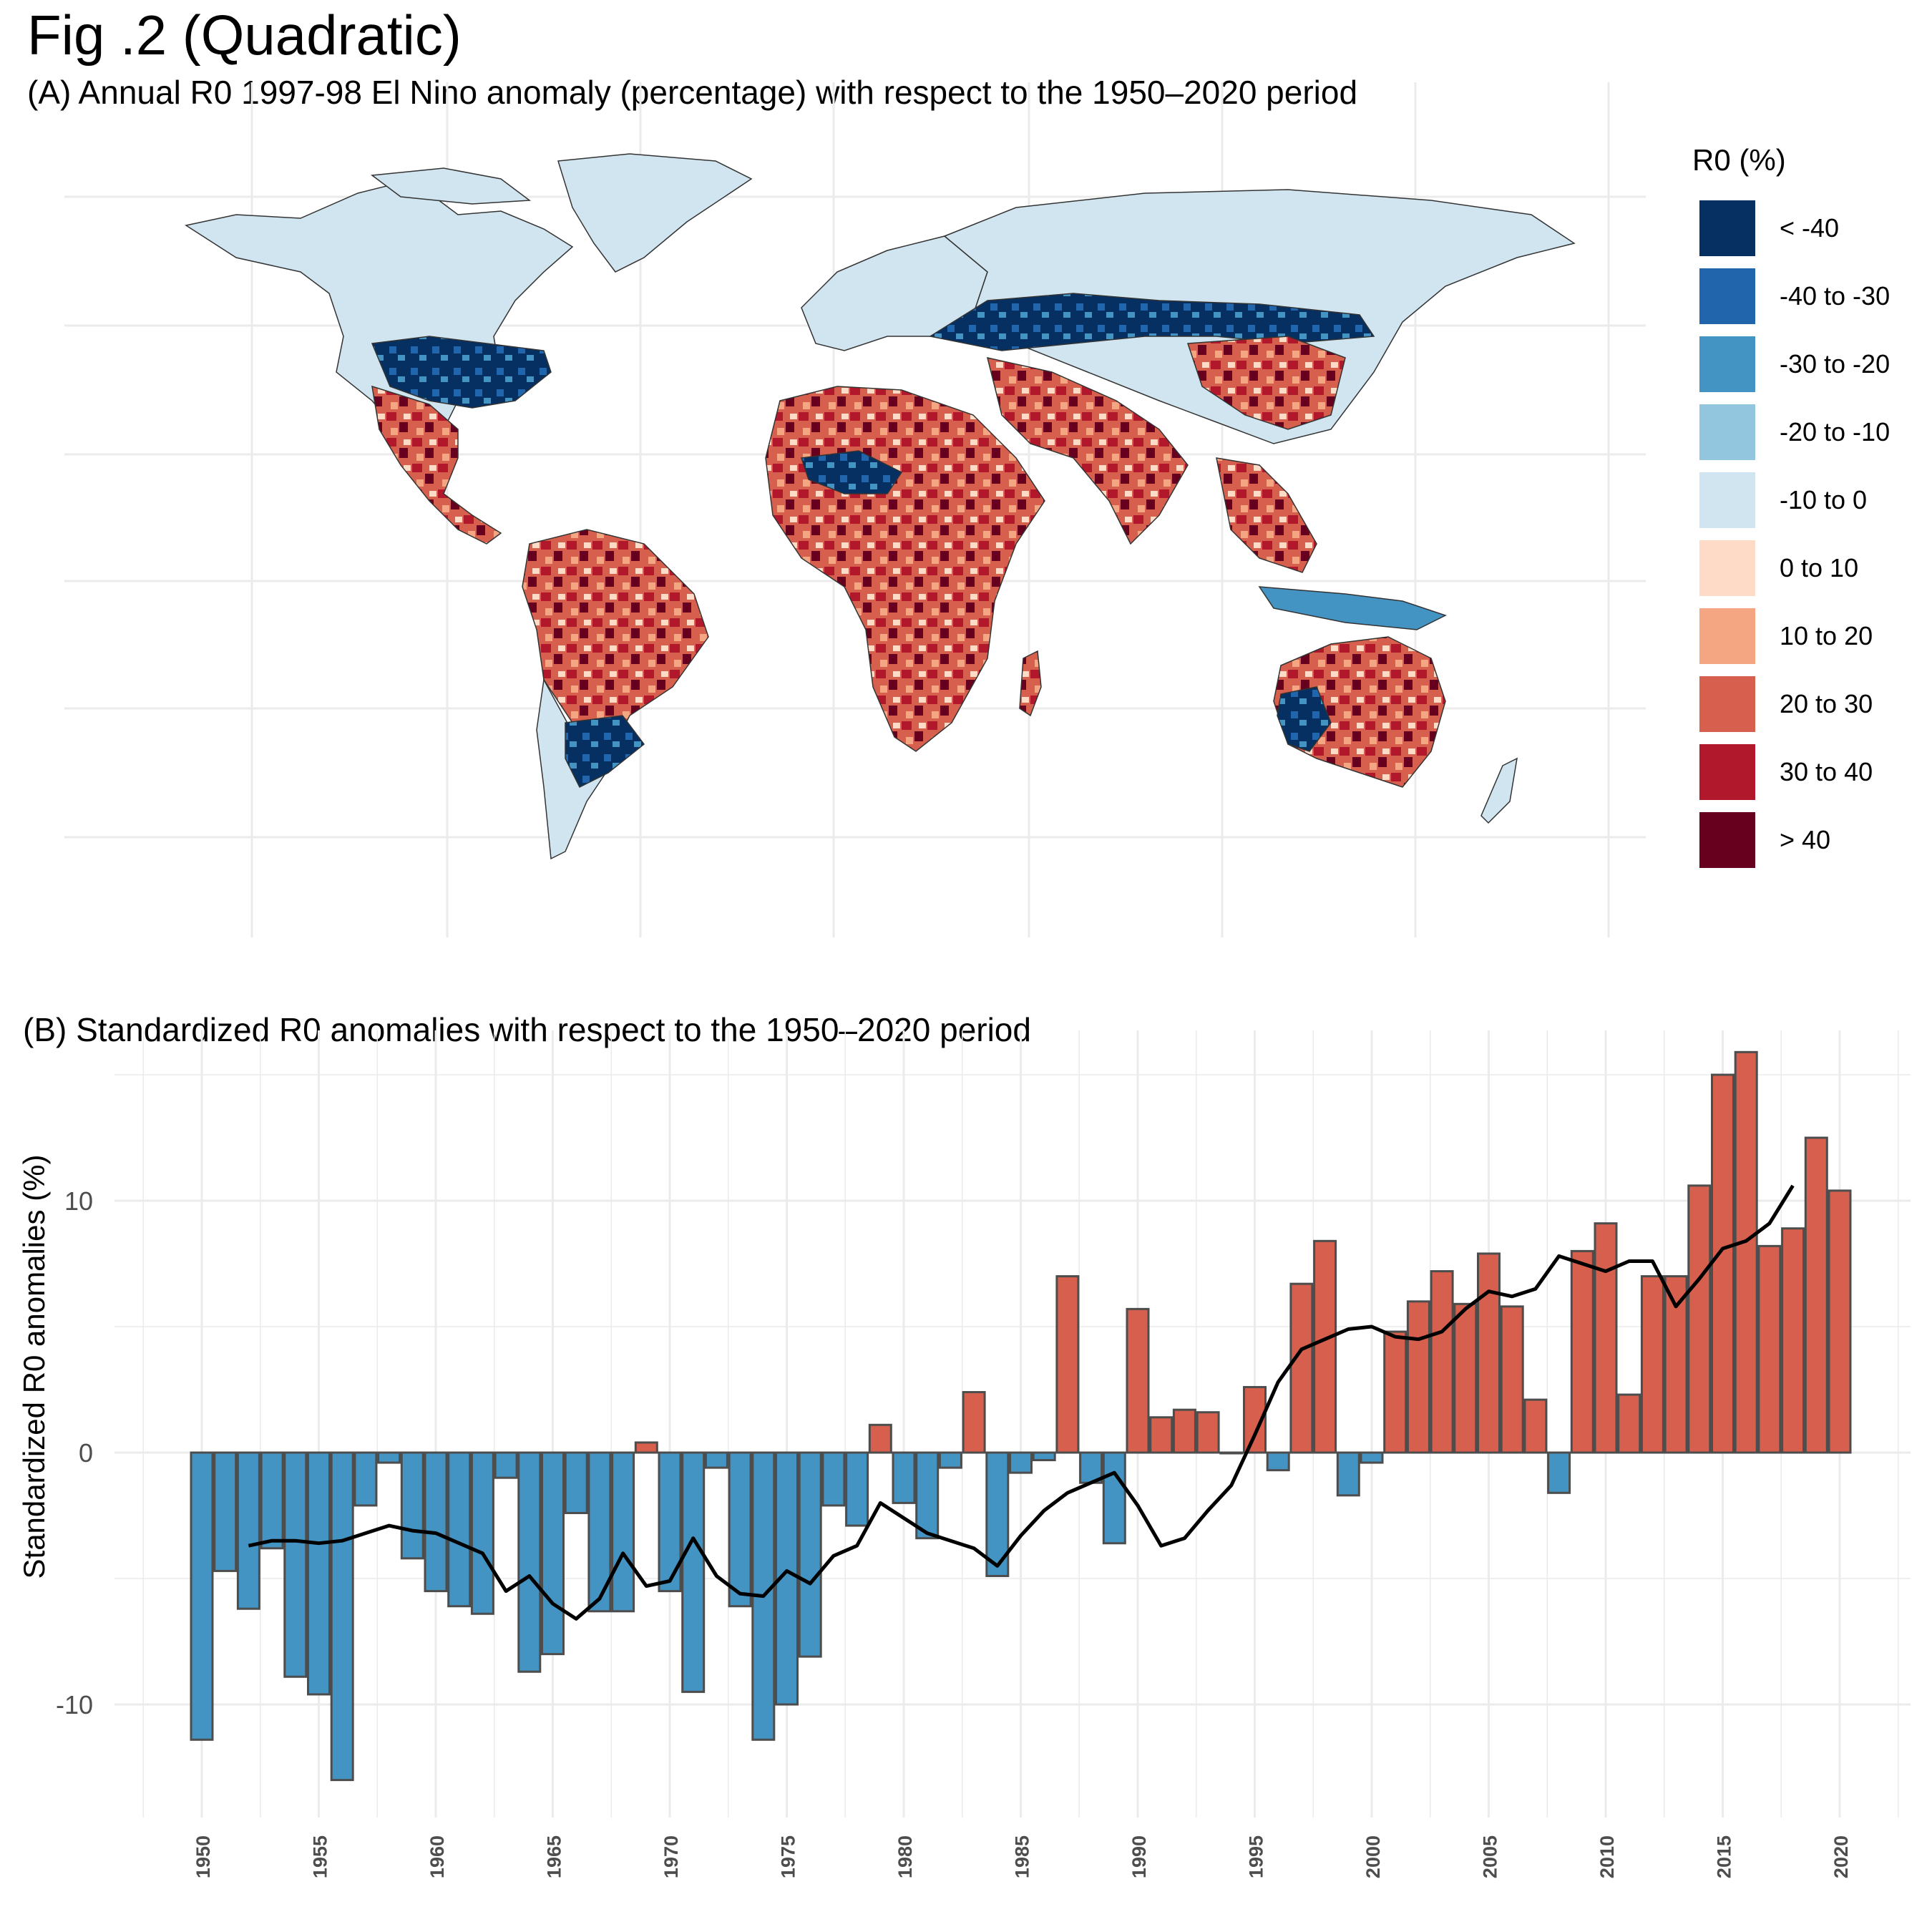  Describe the element at coordinates (1724, 1856) in the screenshot. I see `x-tick-label: 2015` at that location.